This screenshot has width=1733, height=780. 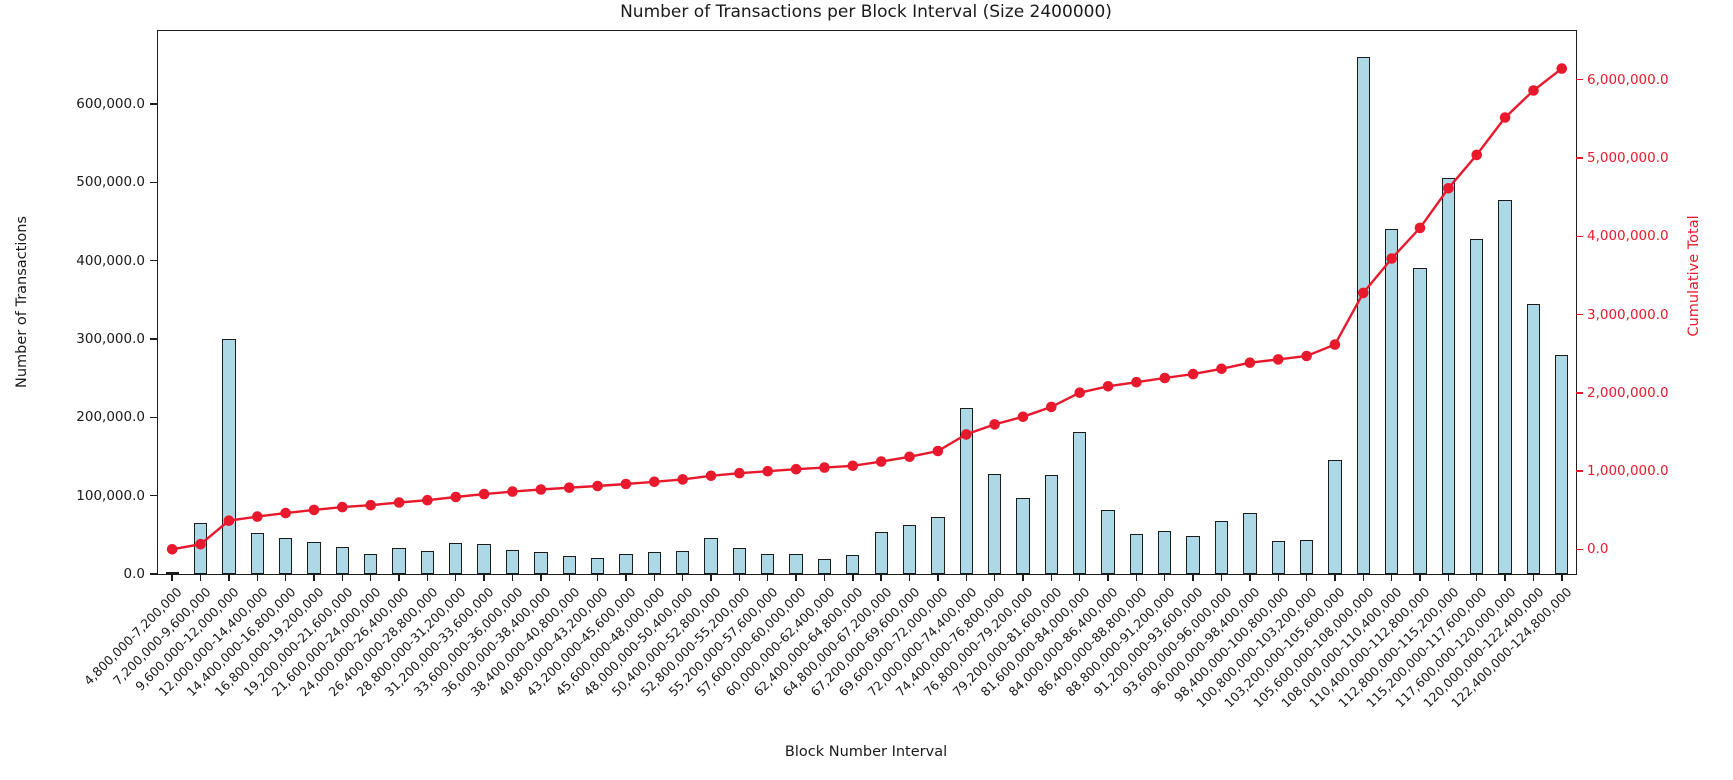 I want to click on x-axis-label: Block Number Interval, so click(x=866, y=752).